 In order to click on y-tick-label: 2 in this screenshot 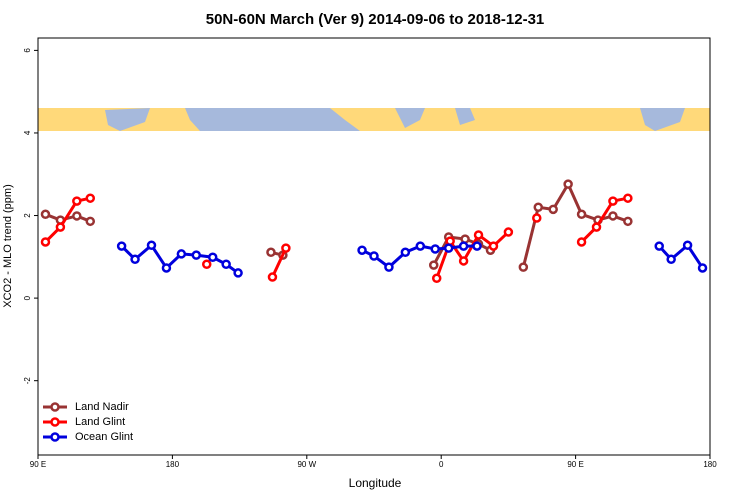, I will do `click(27, 215)`.